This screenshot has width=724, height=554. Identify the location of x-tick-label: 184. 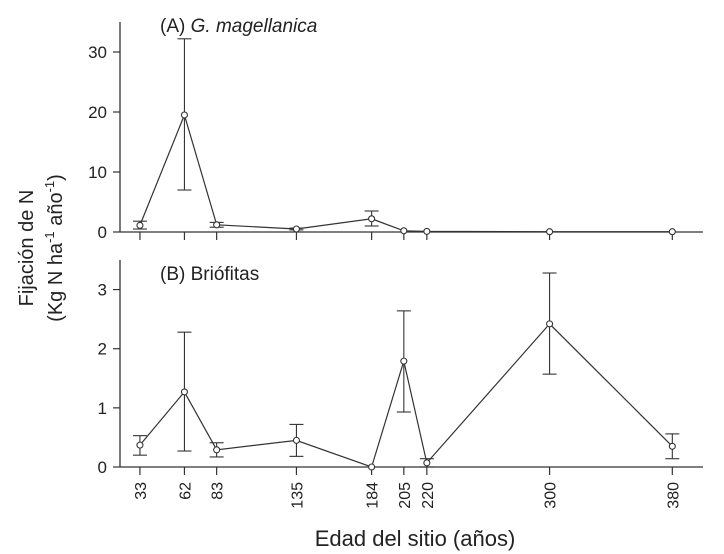
(373, 495).